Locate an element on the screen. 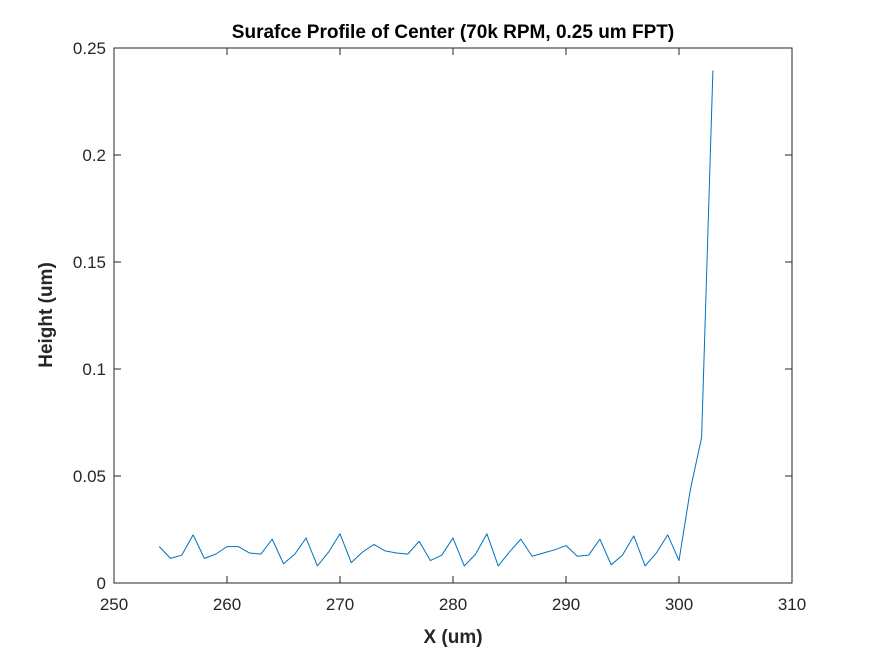 This screenshot has height=656, width=875. y-tick-label: 0.05 is located at coordinates (89, 476).